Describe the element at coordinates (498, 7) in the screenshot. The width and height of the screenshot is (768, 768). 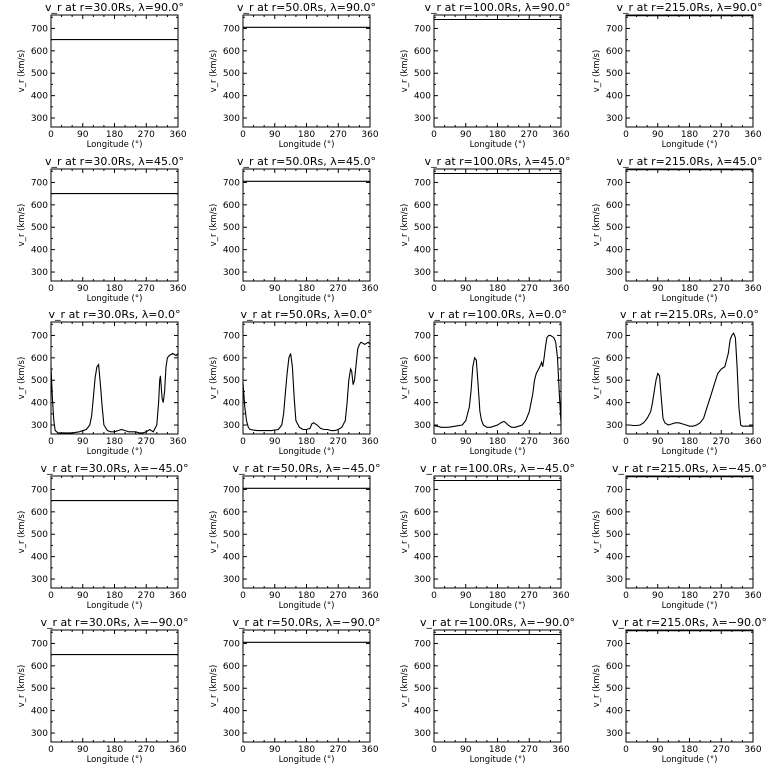
I see `panel-title: v_r at r=100.0Rs, λ=90.0°` at that location.